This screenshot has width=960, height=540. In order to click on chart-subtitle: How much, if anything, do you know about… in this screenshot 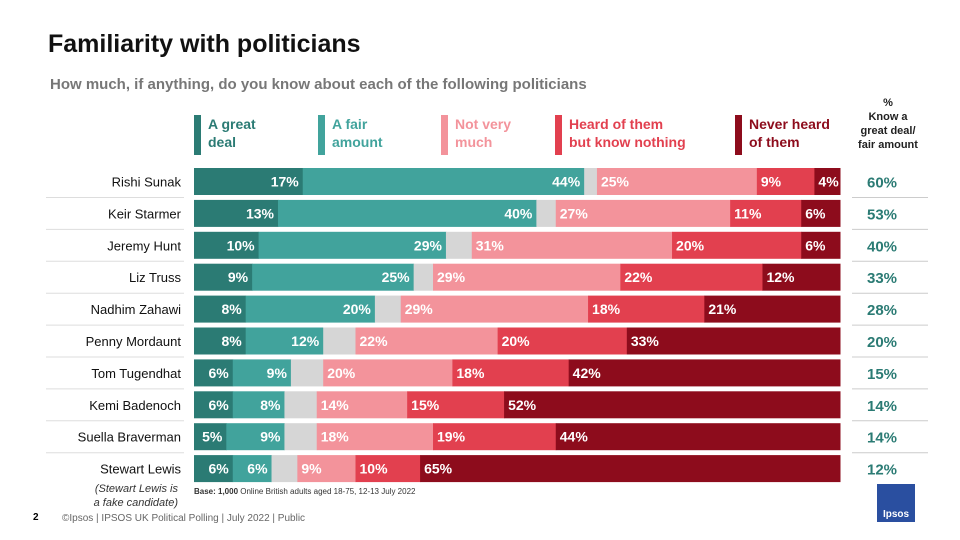, I will do `click(318, 84)`.